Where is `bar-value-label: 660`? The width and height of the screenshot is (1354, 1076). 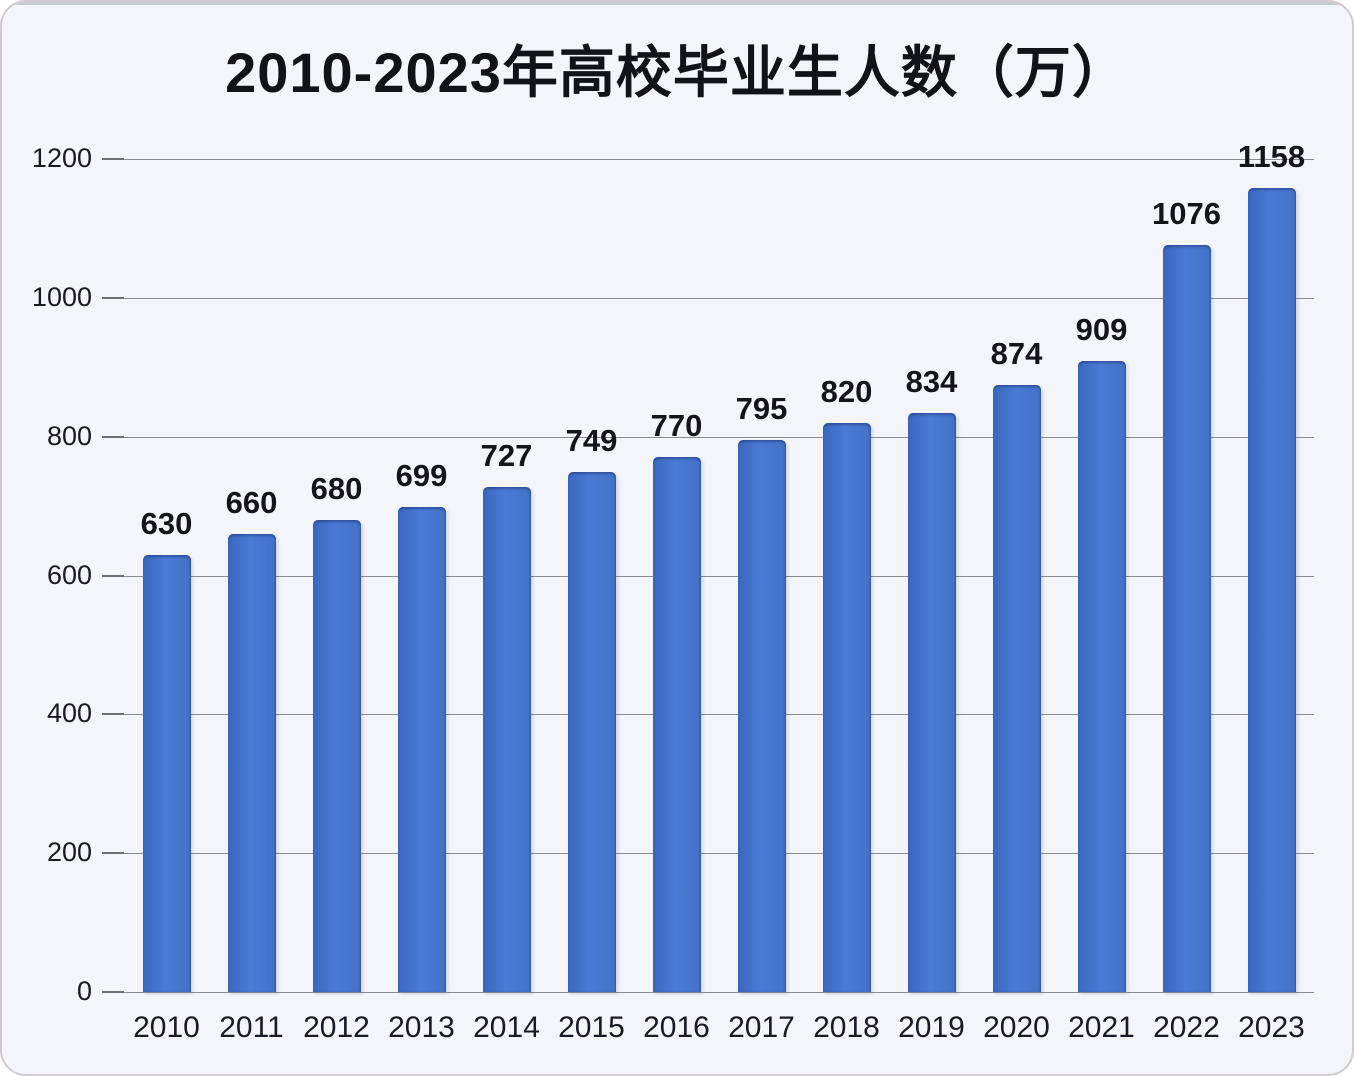
bar-value-label: 660 is located at coordinates (251, 502).